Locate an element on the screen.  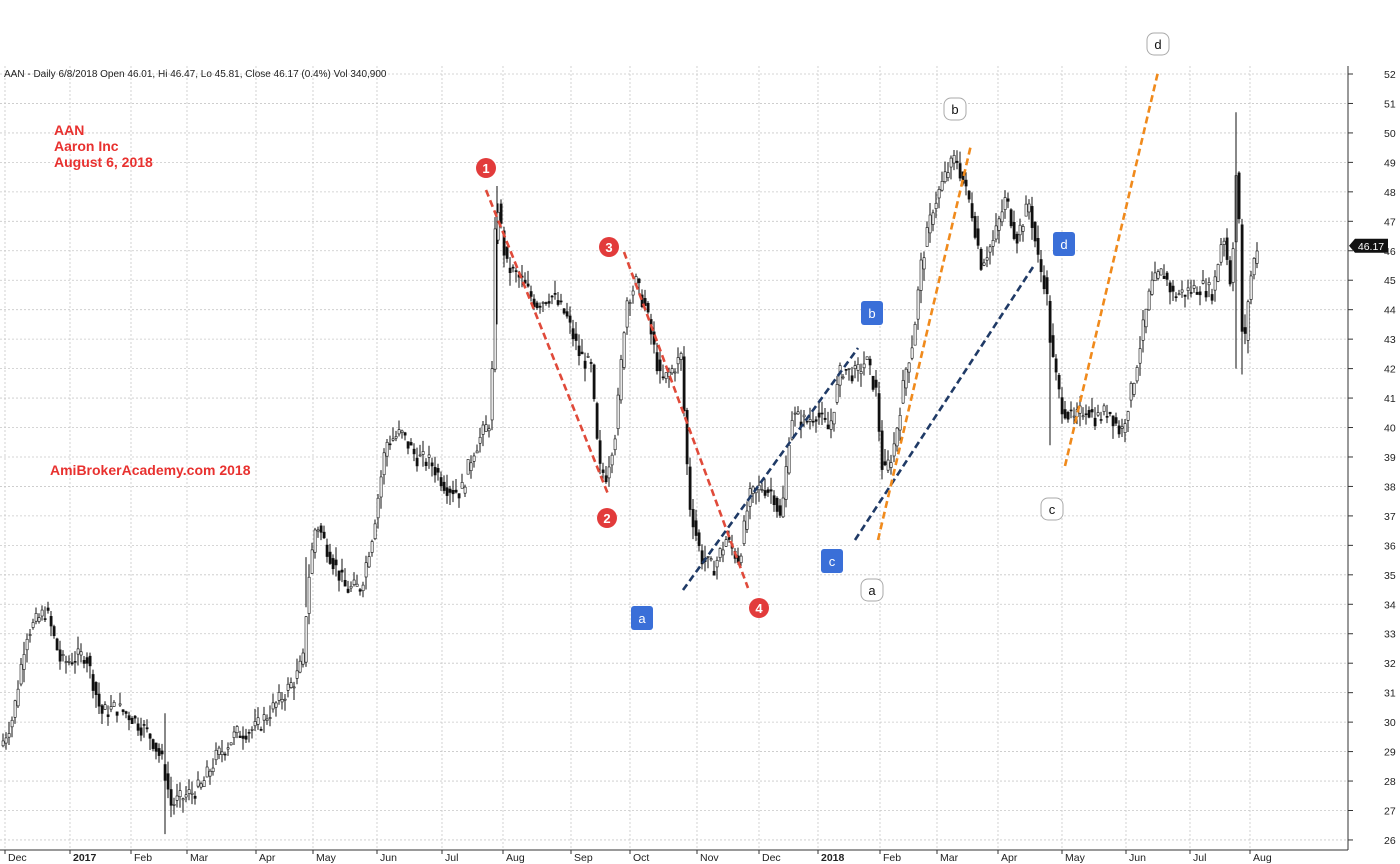
white-marker-label: c is located at coordinates (1052, 509).